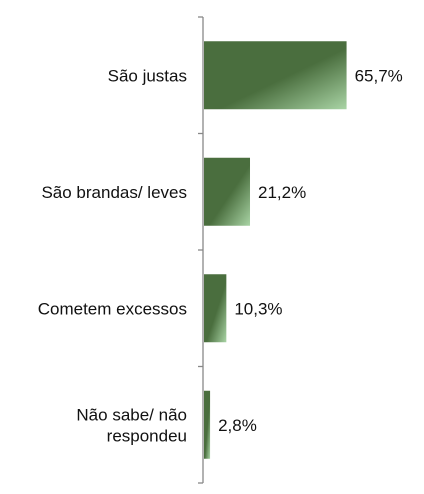  What do you see at coordinates (131, 425) in the screenshot?
I see `category-label: Não sabe/ não respondeu` at bounding box center [131, 425].